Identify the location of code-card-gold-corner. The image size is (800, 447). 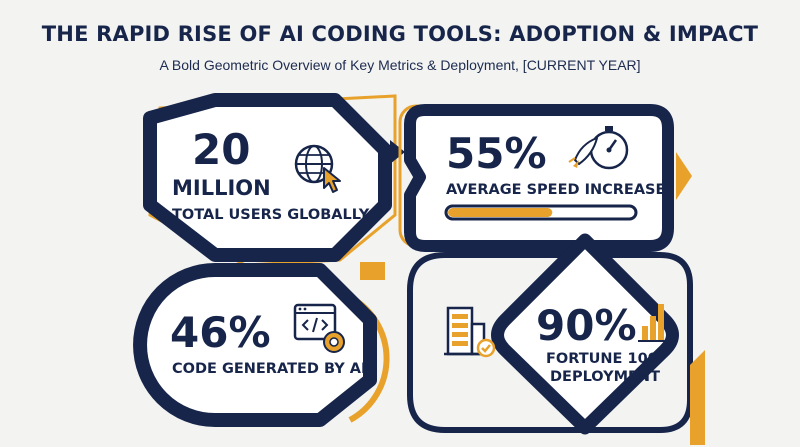
(372, 271).